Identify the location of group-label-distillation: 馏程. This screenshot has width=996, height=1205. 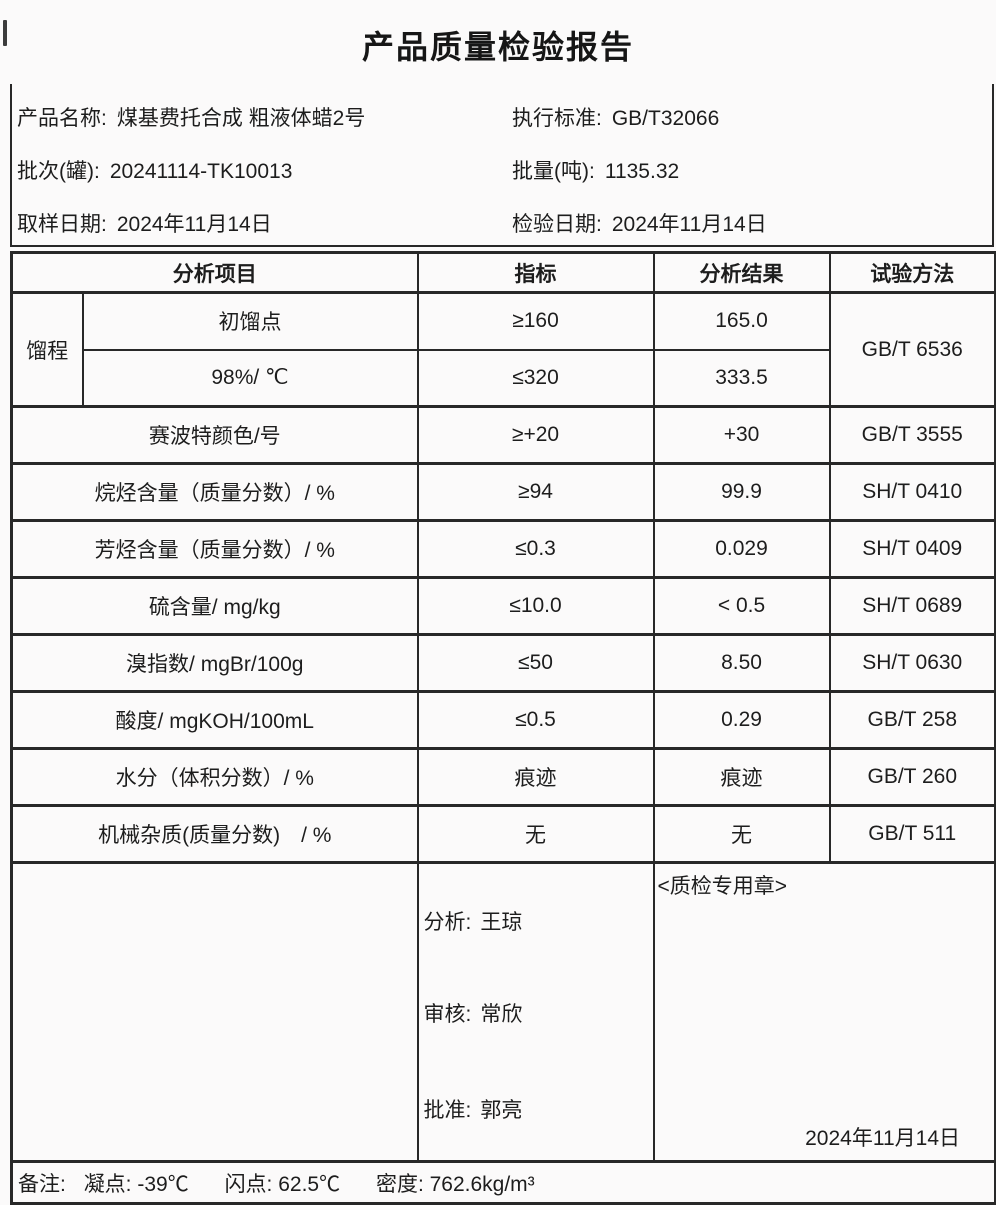
(47, 349).